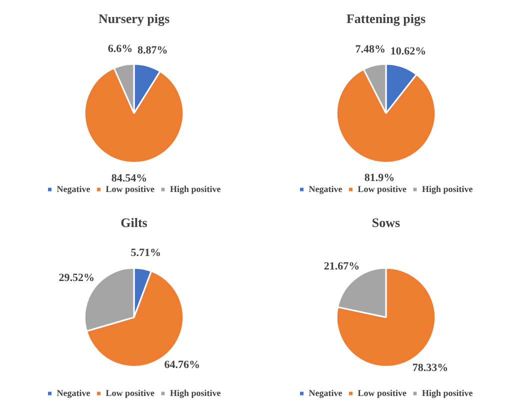 The width and height of the screenshot is (513, 416). Describe the element at coordinates (134, 18) in the screenshot. I see `chart-title: Nursery pigs` at that location.